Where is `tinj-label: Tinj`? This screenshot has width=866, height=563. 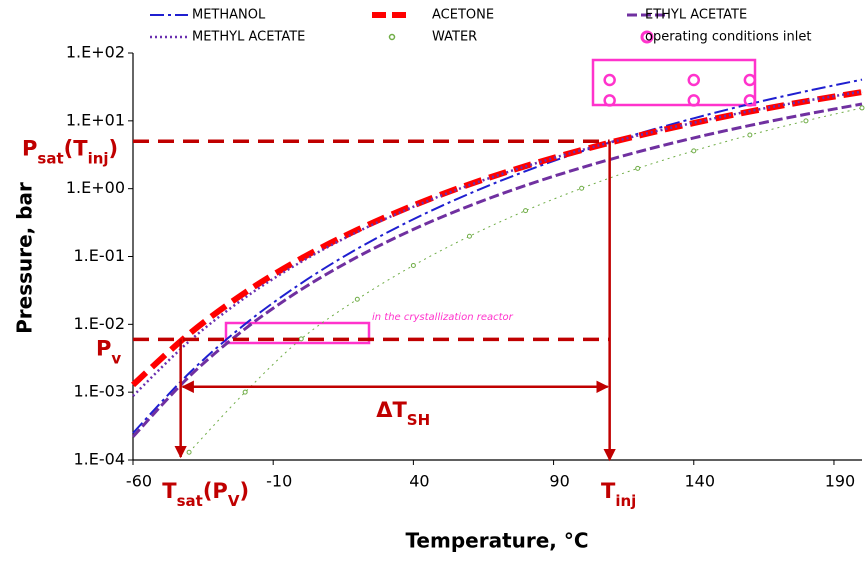 tinj-label: Tinj is located at coordinates (618, 494).